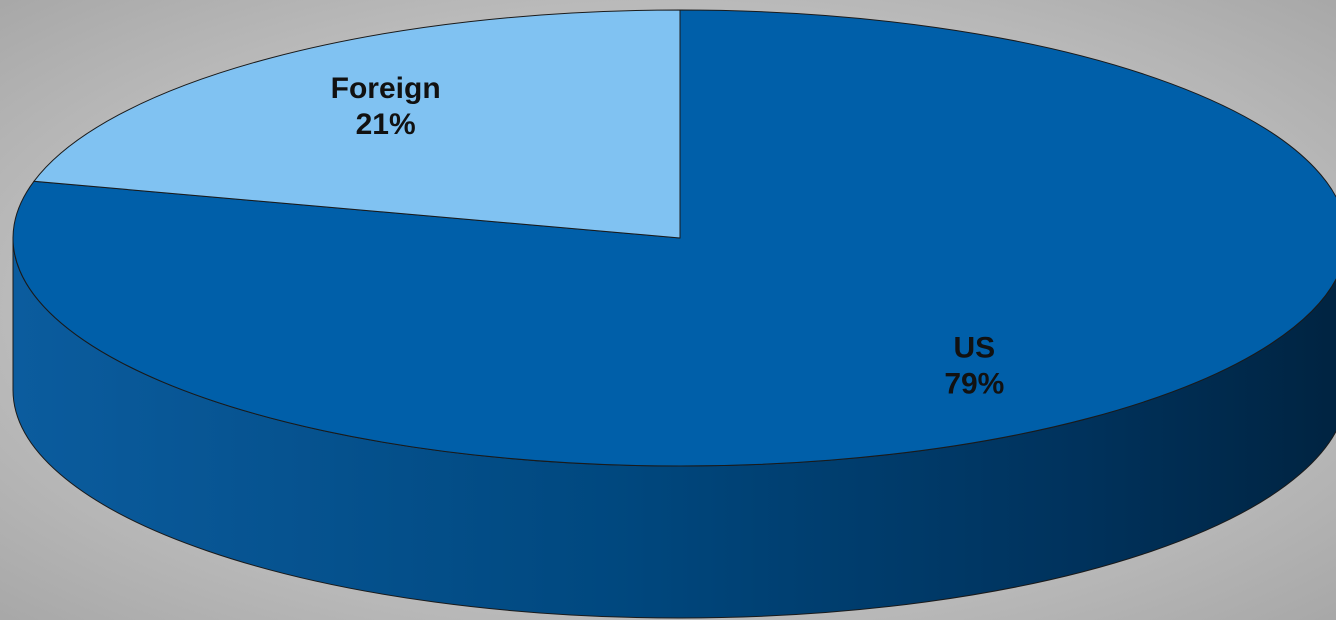 The width and height of the screenshot is (1336, 620). I want to click on slice-label: Foreign, so click(386, 88).